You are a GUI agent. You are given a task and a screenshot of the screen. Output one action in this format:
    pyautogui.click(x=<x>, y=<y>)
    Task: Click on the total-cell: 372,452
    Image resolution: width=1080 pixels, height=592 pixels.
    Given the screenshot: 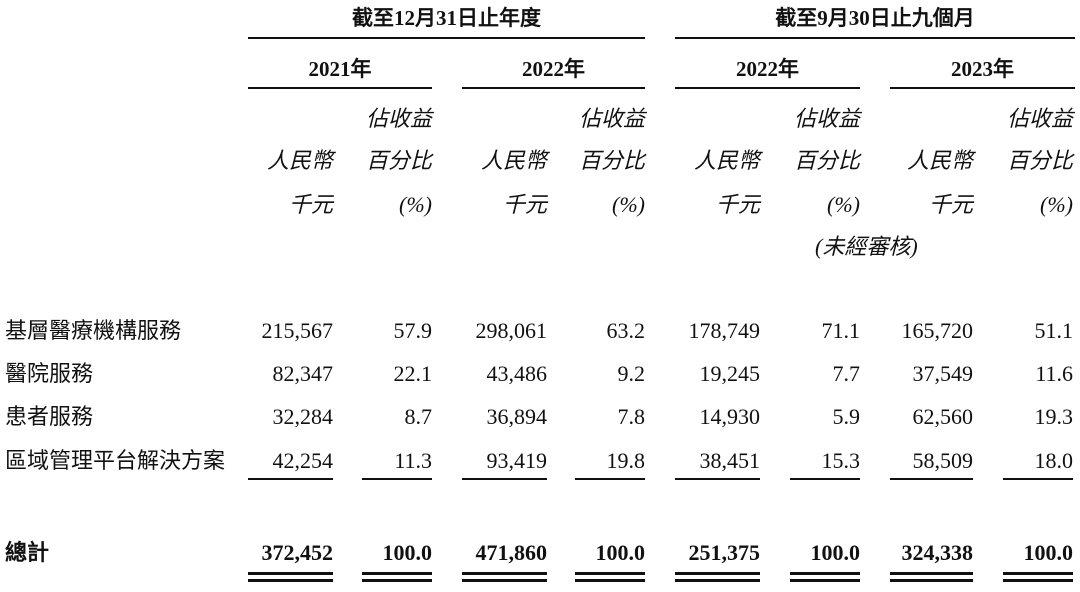 What is the action you would take?
    pyautogui.click(x=297, y=552)
    